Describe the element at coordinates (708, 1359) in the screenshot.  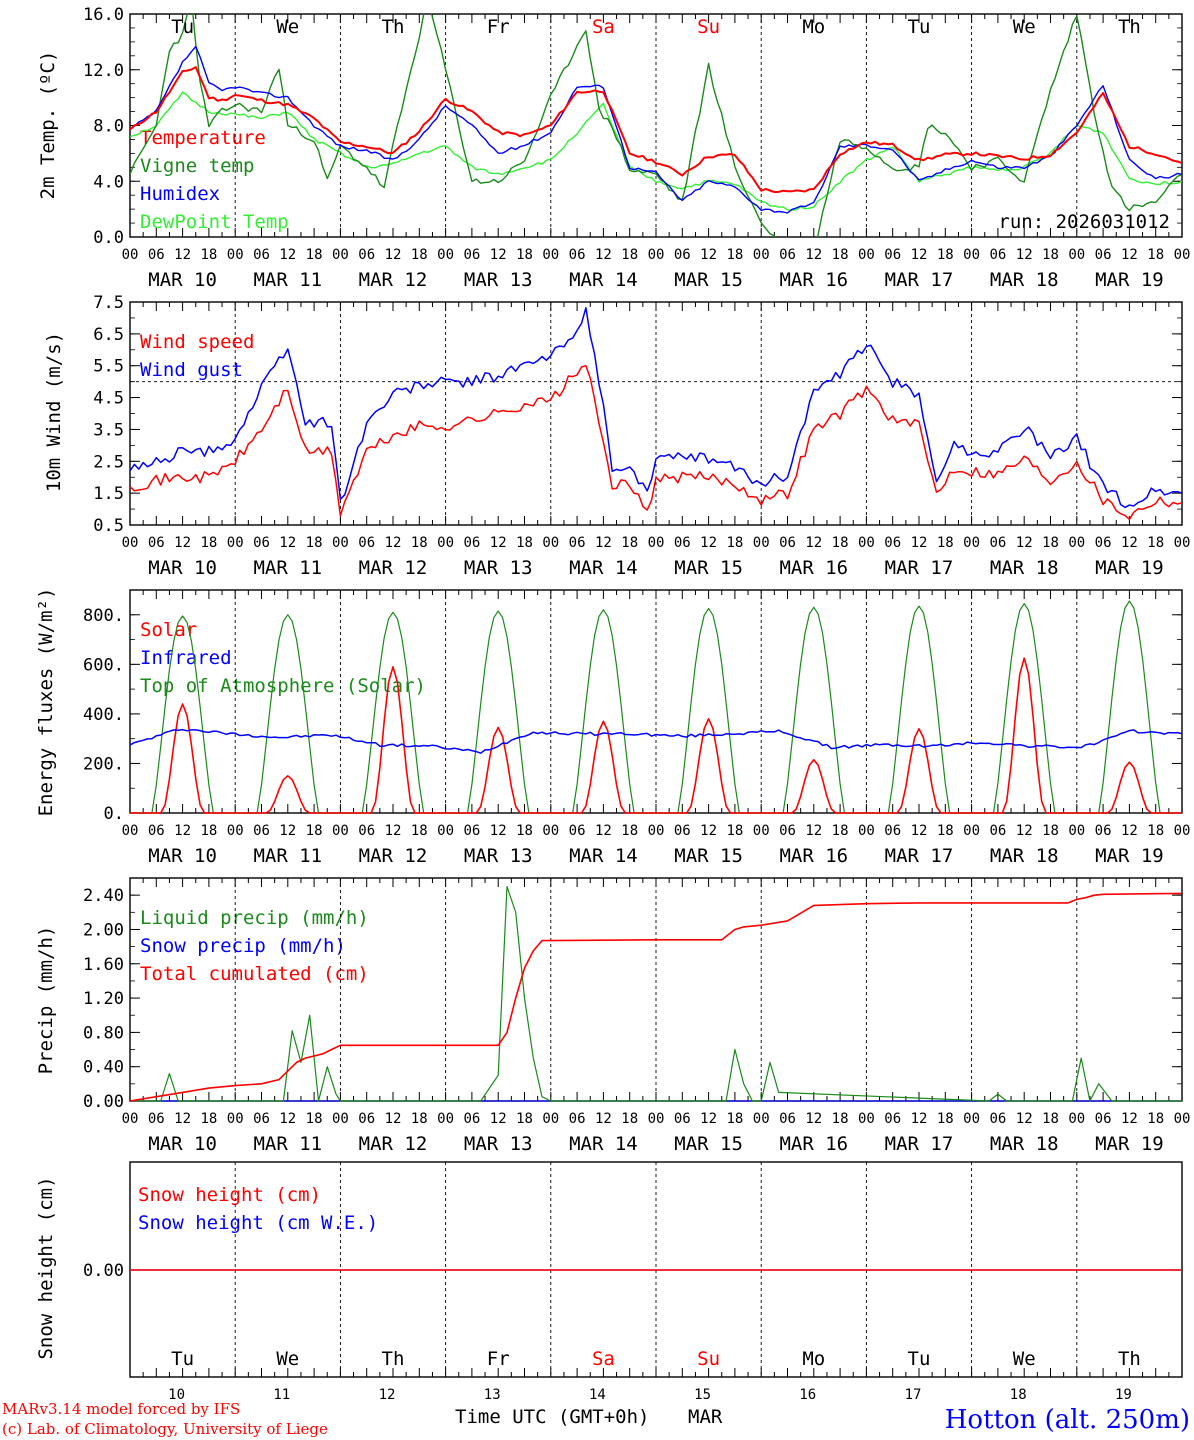
I see `weekday-label: Su` at that location.